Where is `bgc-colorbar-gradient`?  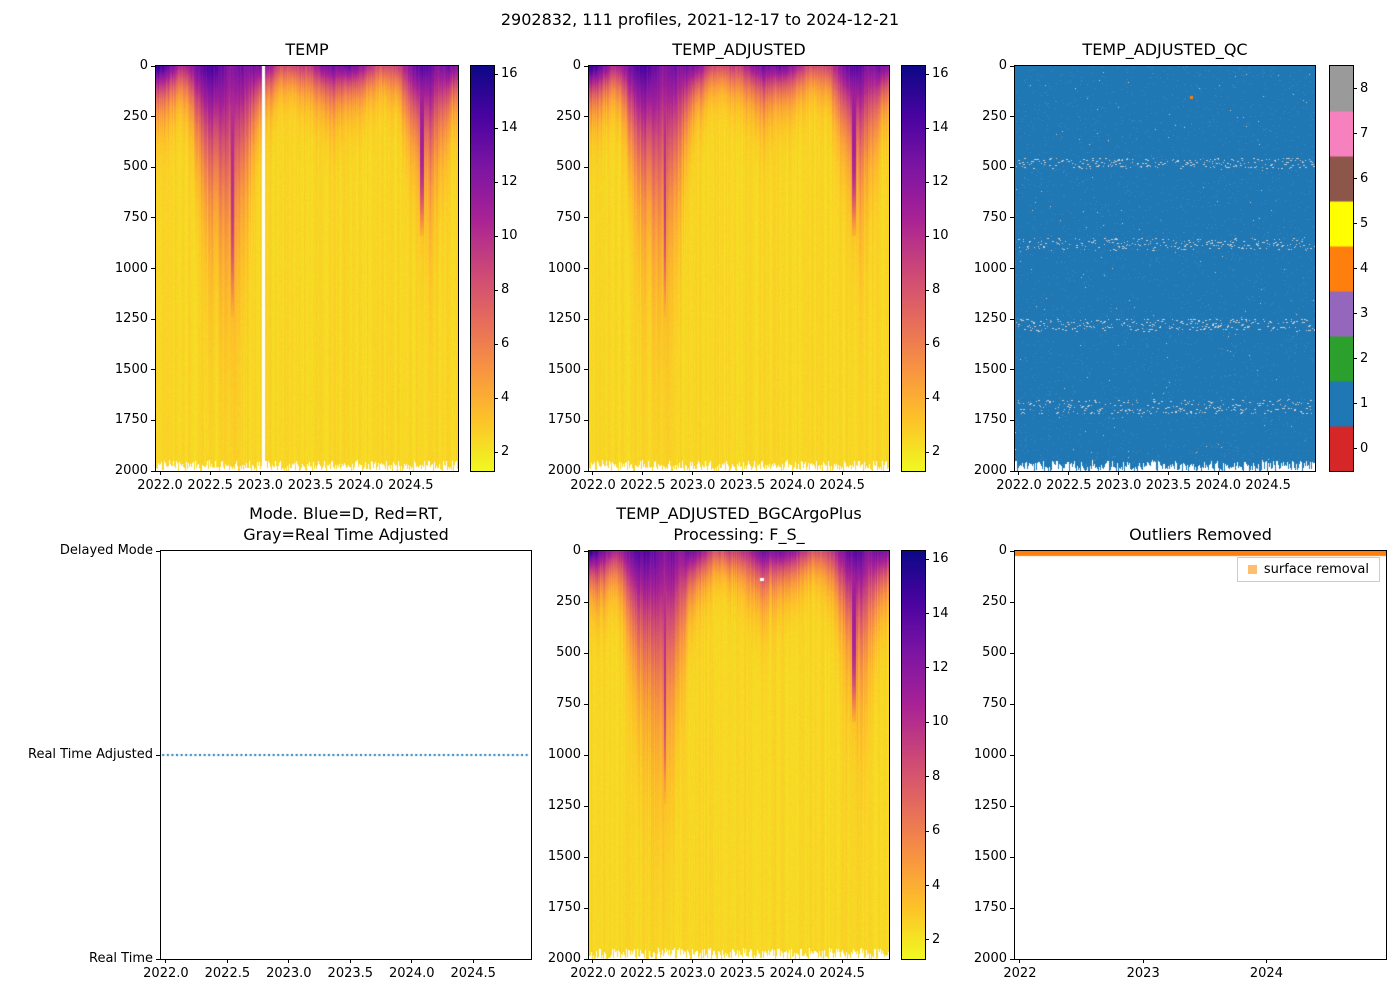
bgc-colorbar-gradient is located at coordinates (913, 755).